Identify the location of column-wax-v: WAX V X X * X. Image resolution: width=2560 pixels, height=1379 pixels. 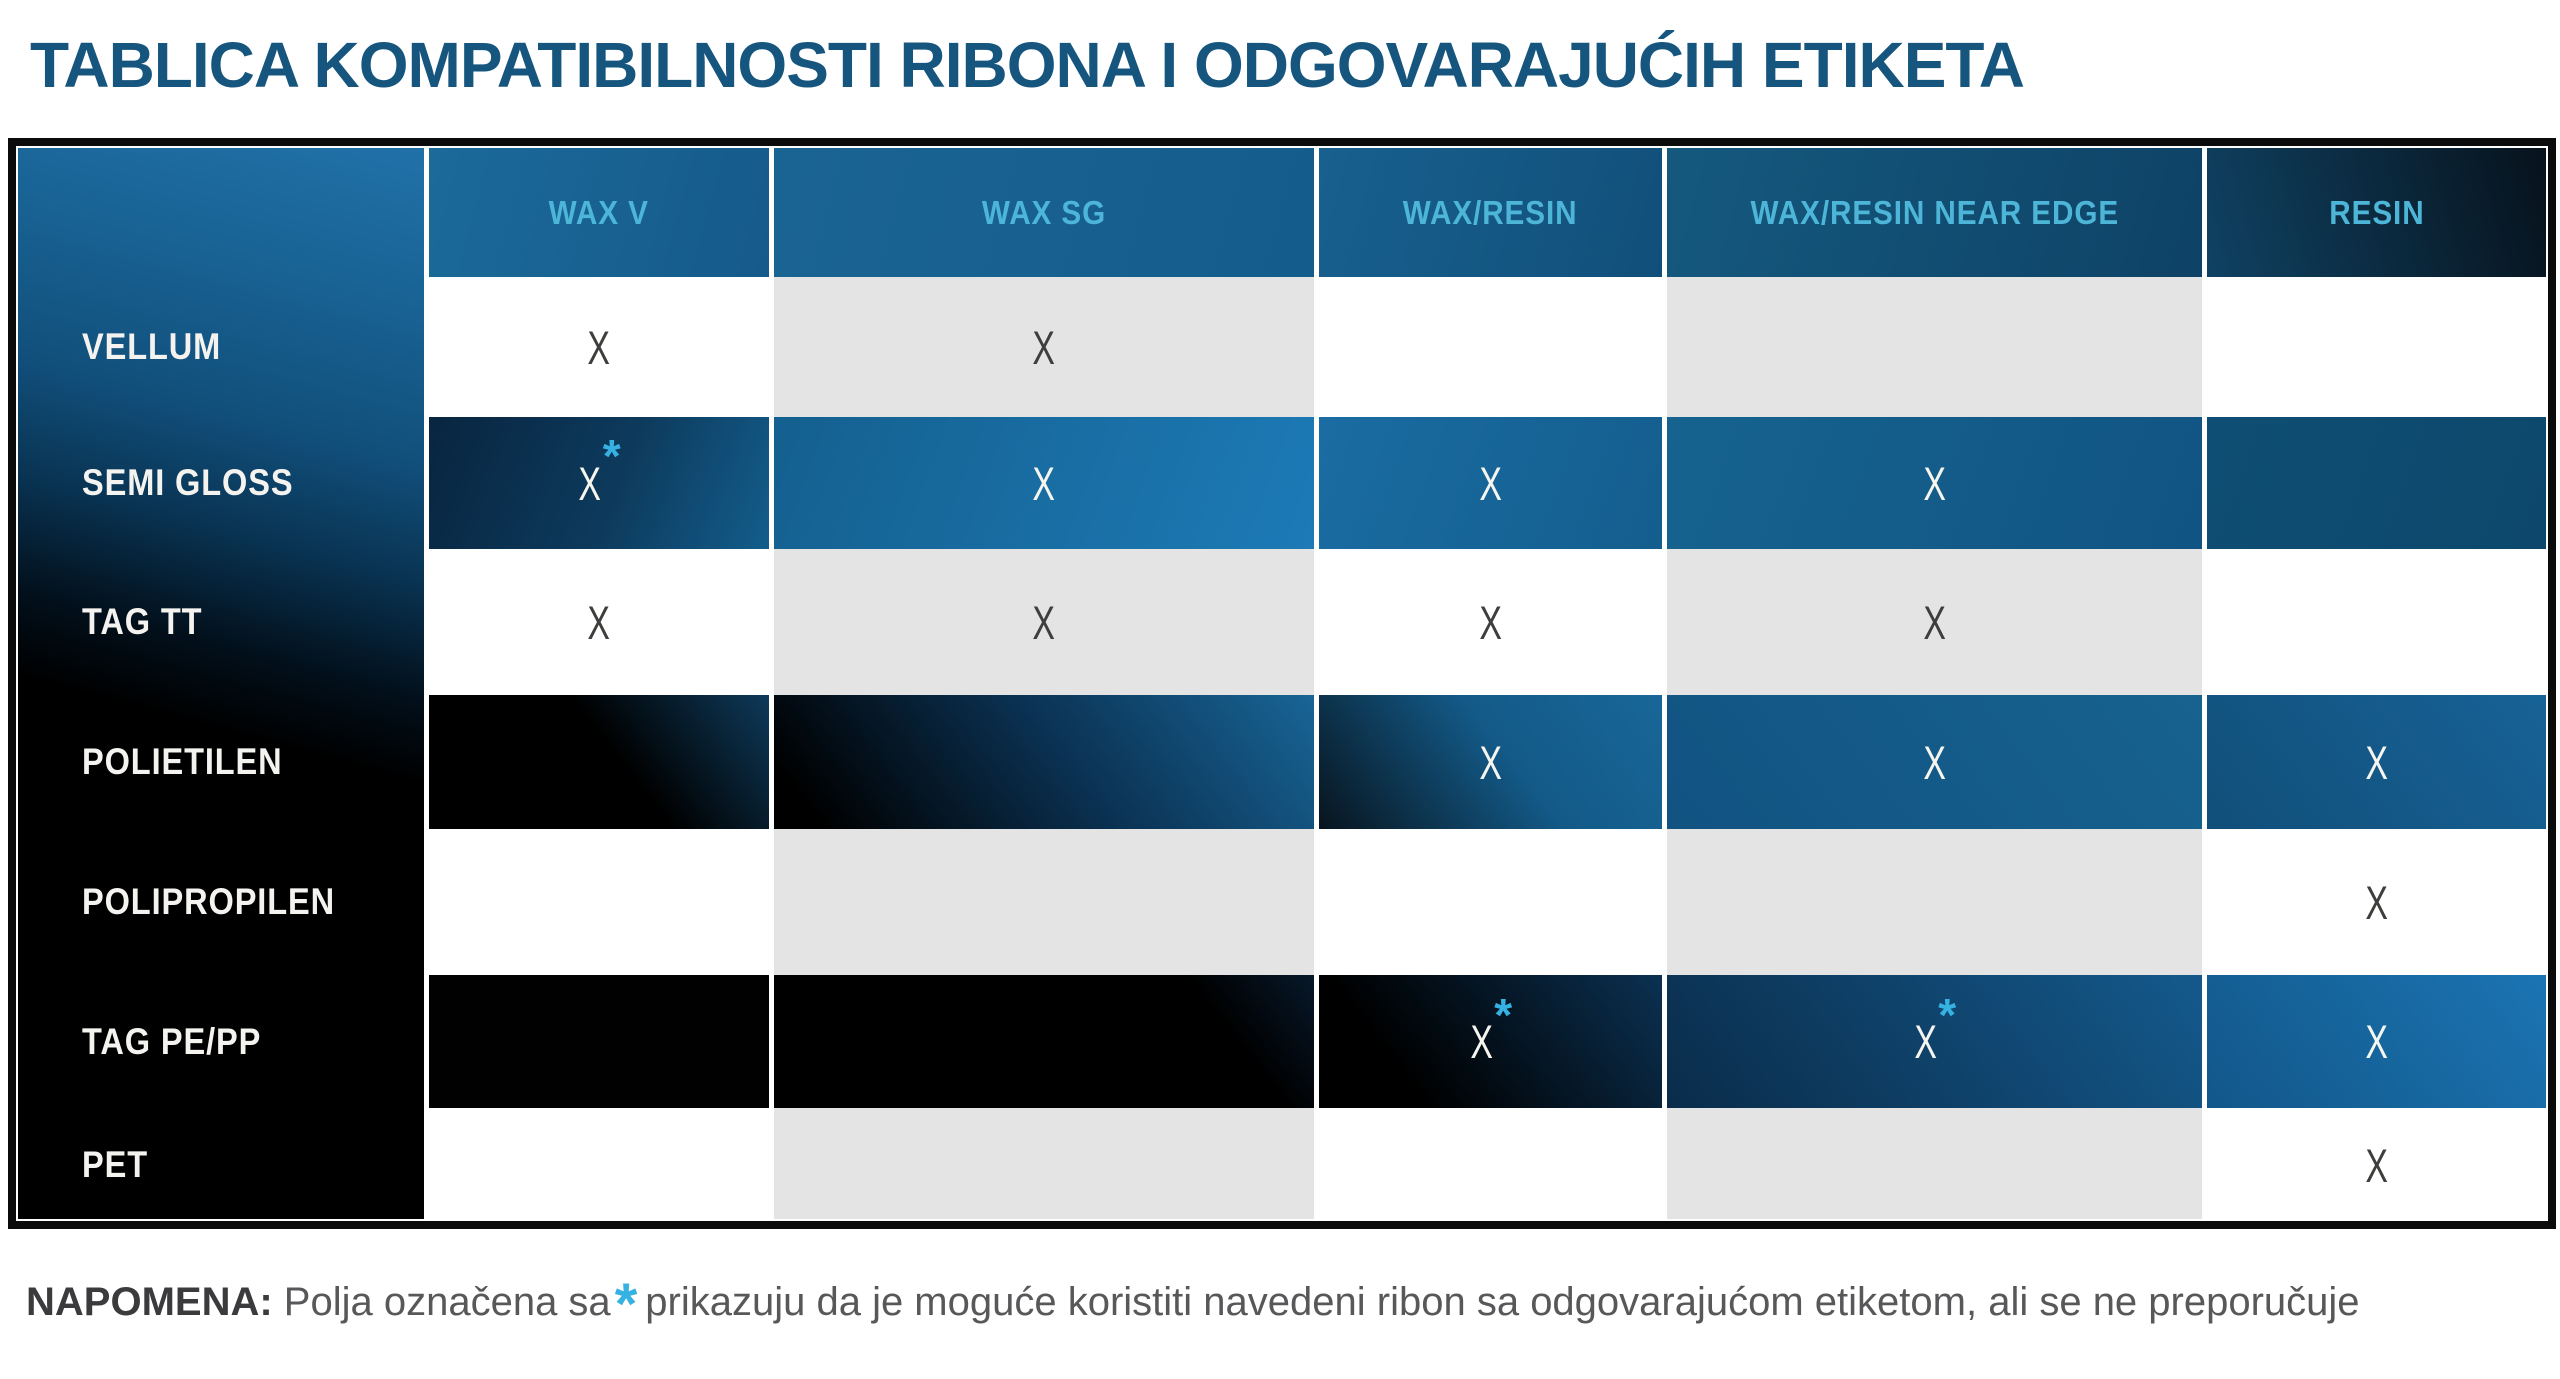
(596, 683).